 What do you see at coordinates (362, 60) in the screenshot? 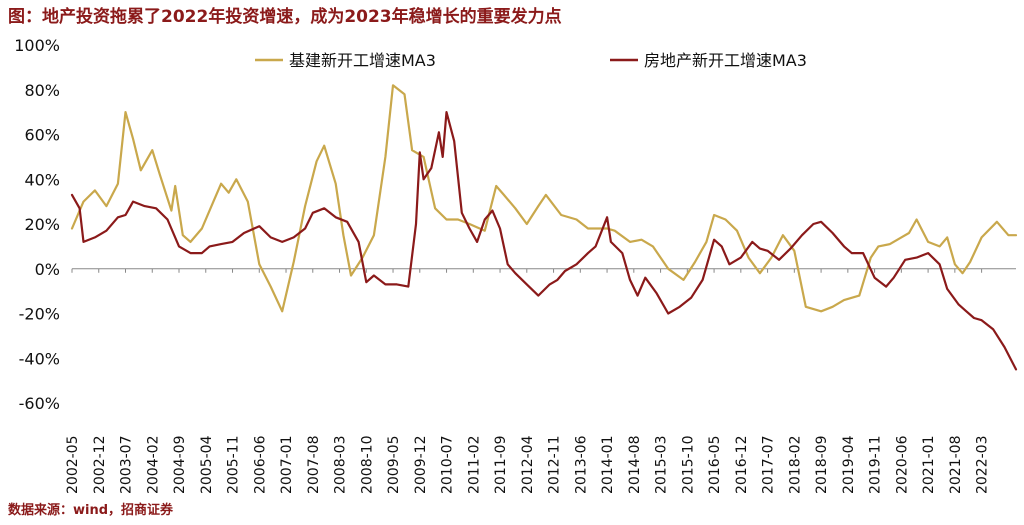
I see `legend-label-1: 基建新开工增速MA3` at bounding box center [362, 60].